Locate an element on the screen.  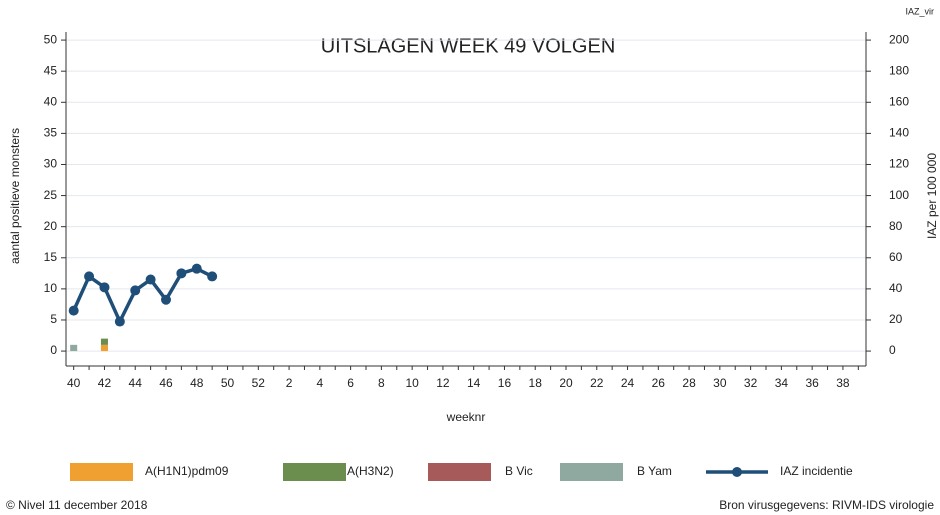
y2-heading: IAZ_vir is located at coordinates (919, 11).